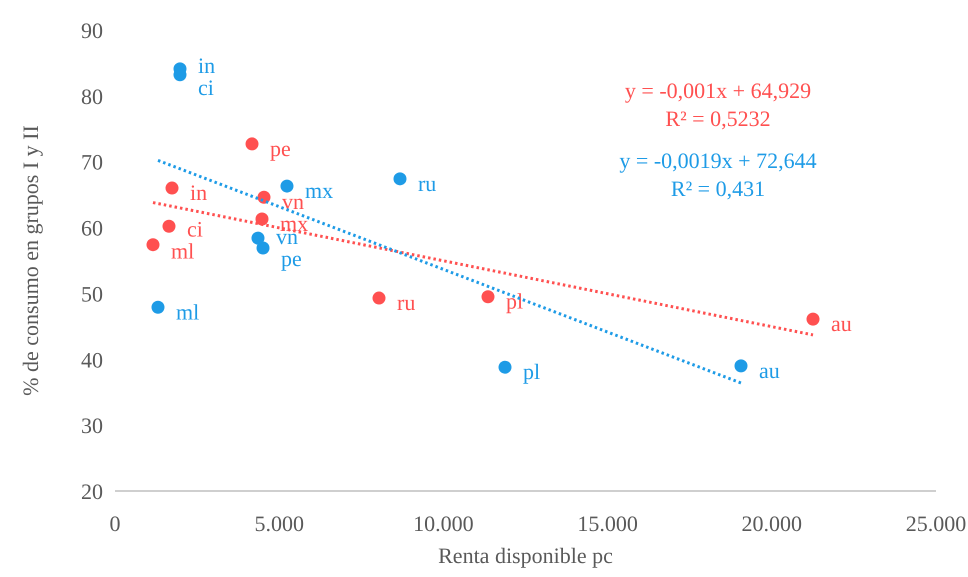 The image size is (968, 577). I want to click on y-axis-title: % de consumo en grupos I y II, so click(30, 260).